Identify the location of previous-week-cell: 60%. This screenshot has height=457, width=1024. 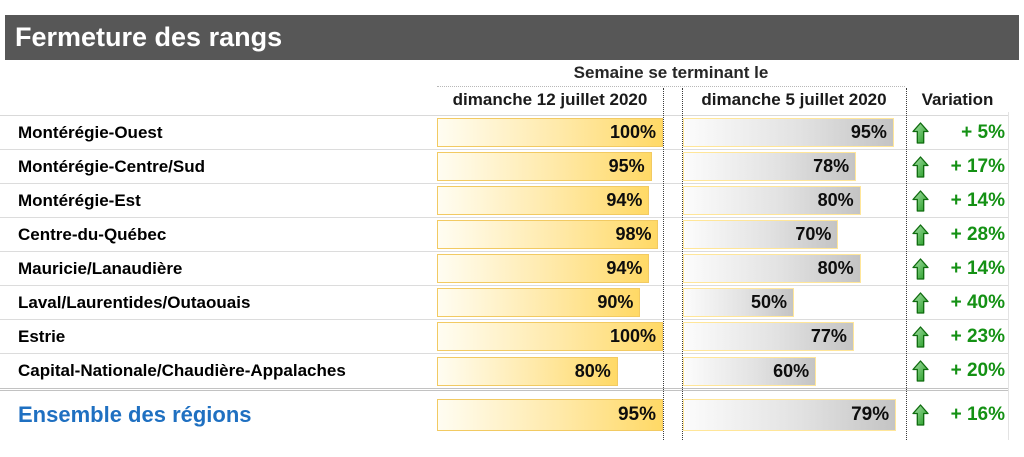
(794, 371).